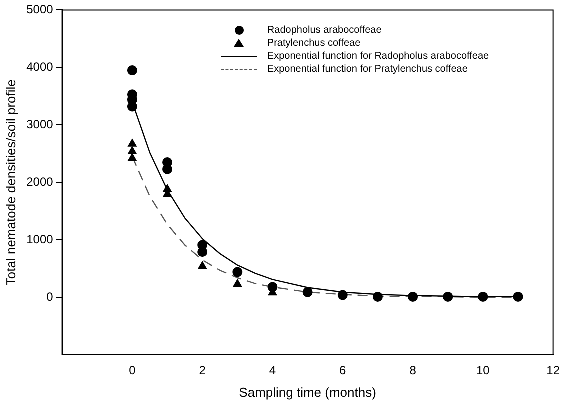 This screenshot has height=405, width=563. I want to click on x-tick-label: 6, so click(343, 371).